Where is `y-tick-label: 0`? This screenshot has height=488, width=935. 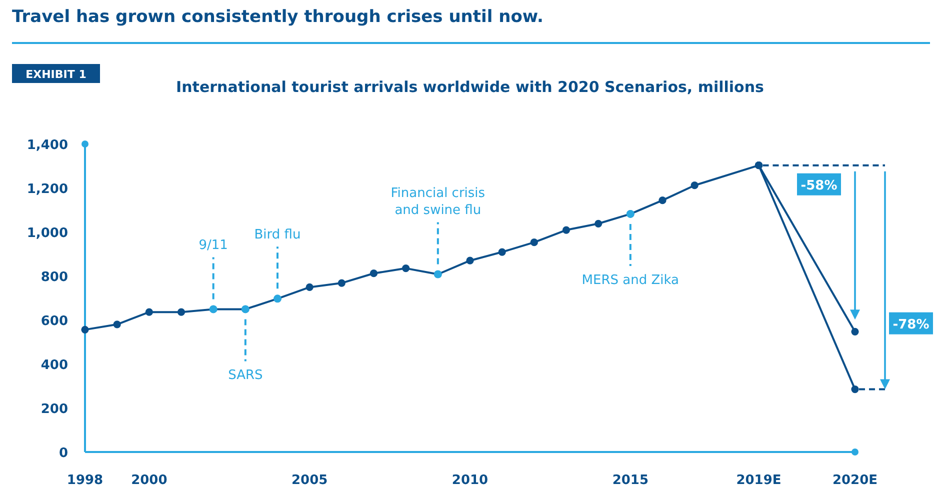 y-tick-label: 0 is located at coordinates (63, 453).